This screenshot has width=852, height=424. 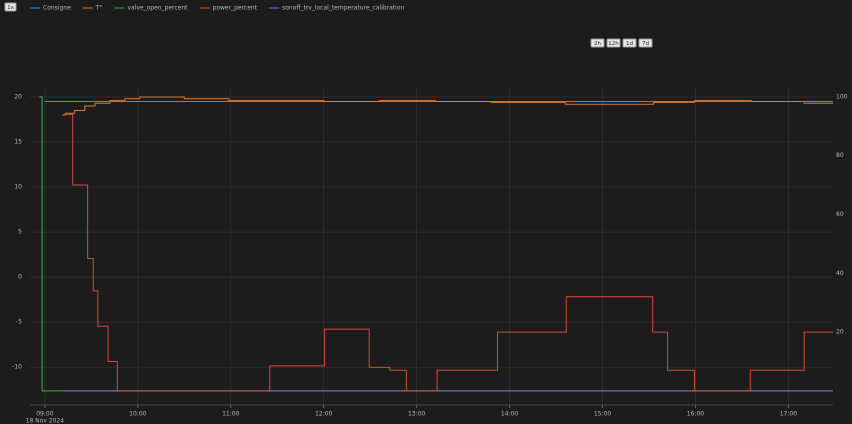 What do you see at coordinates (842, 96) in the screenshot?
I see `y2-tick-label: 100` at bounding box center [842, 96].